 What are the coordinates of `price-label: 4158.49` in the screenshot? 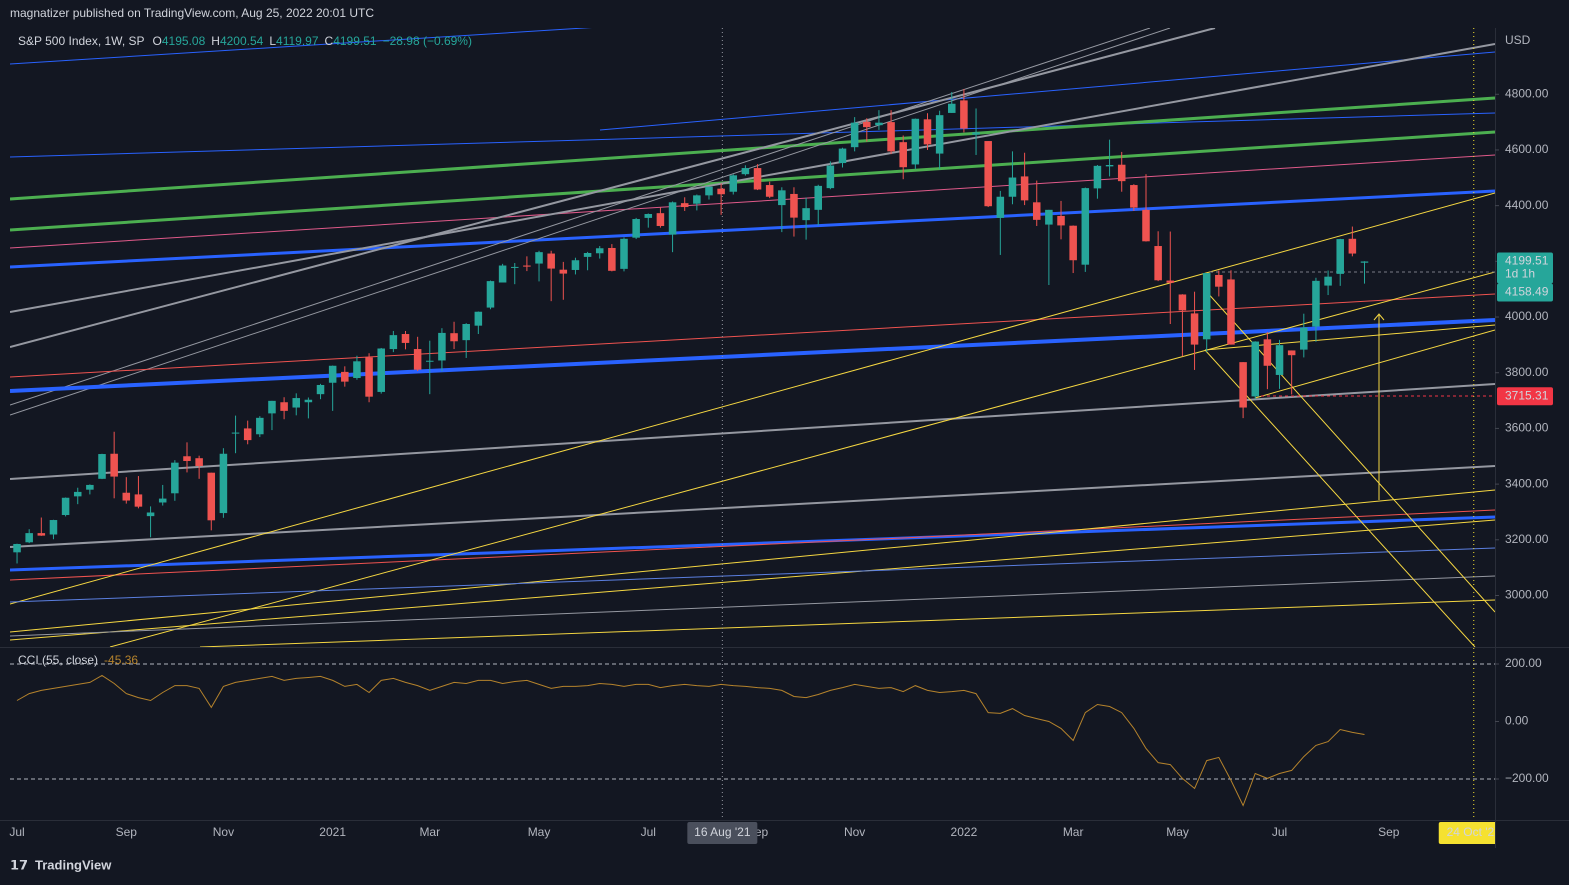 It's located at (1527, 292).